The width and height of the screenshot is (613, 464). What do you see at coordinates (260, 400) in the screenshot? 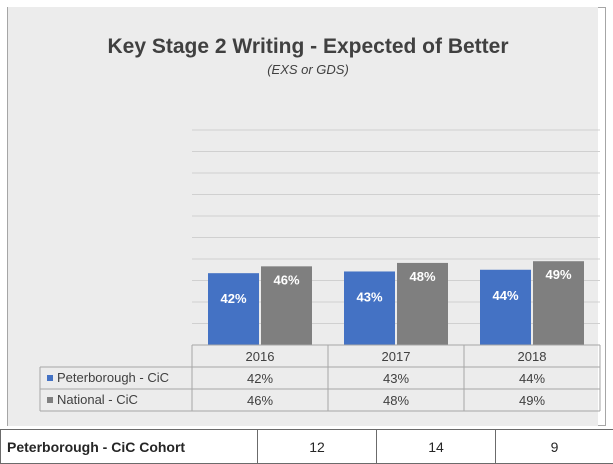
I see `table-value: 46%` at bounding box center [260, 400].